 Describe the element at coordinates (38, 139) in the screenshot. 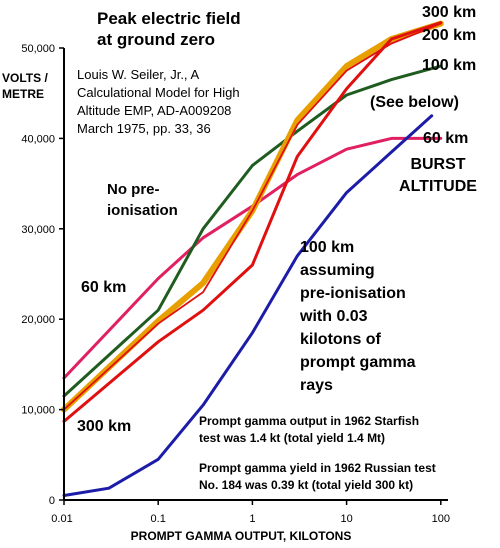

I see `y-tick-label-4: 40,000` at that location.